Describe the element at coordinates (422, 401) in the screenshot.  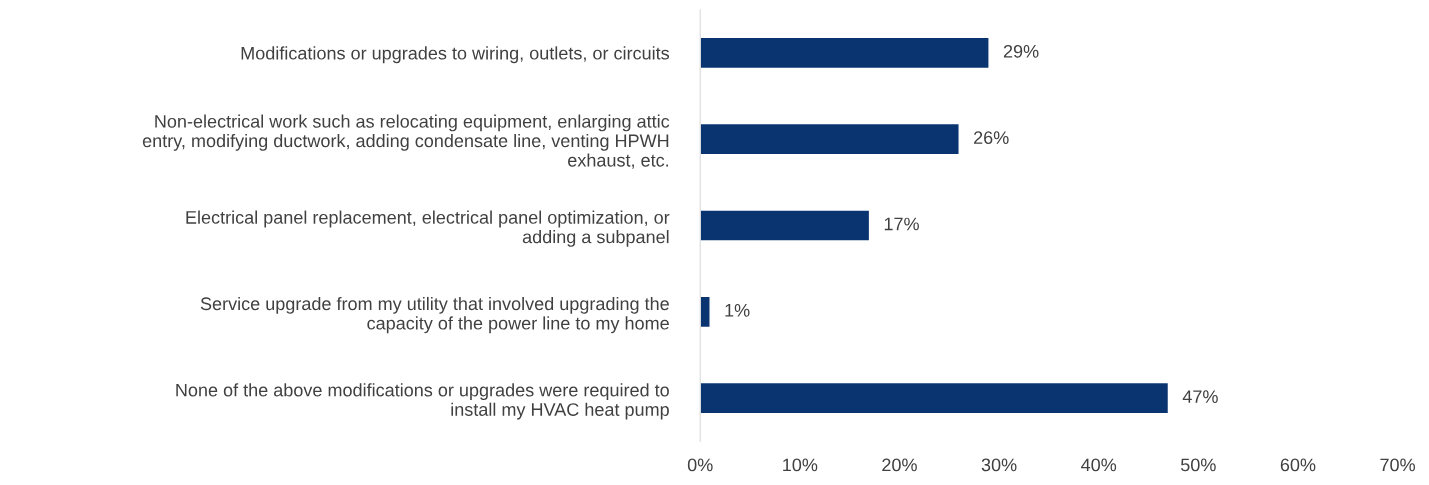
I see `y-tick-label: None of the above modifications or upgrades were required to install my HVAC heat pump` at that location.